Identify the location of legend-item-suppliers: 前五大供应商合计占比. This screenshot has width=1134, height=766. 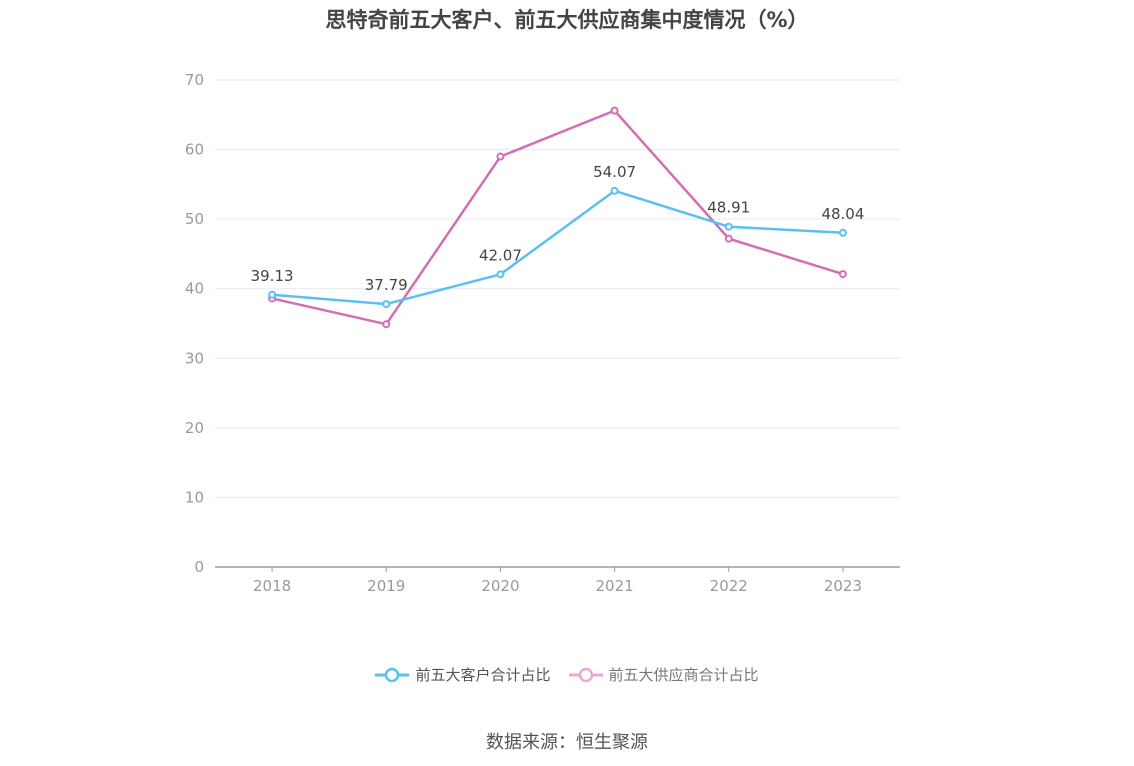
(663, 674).